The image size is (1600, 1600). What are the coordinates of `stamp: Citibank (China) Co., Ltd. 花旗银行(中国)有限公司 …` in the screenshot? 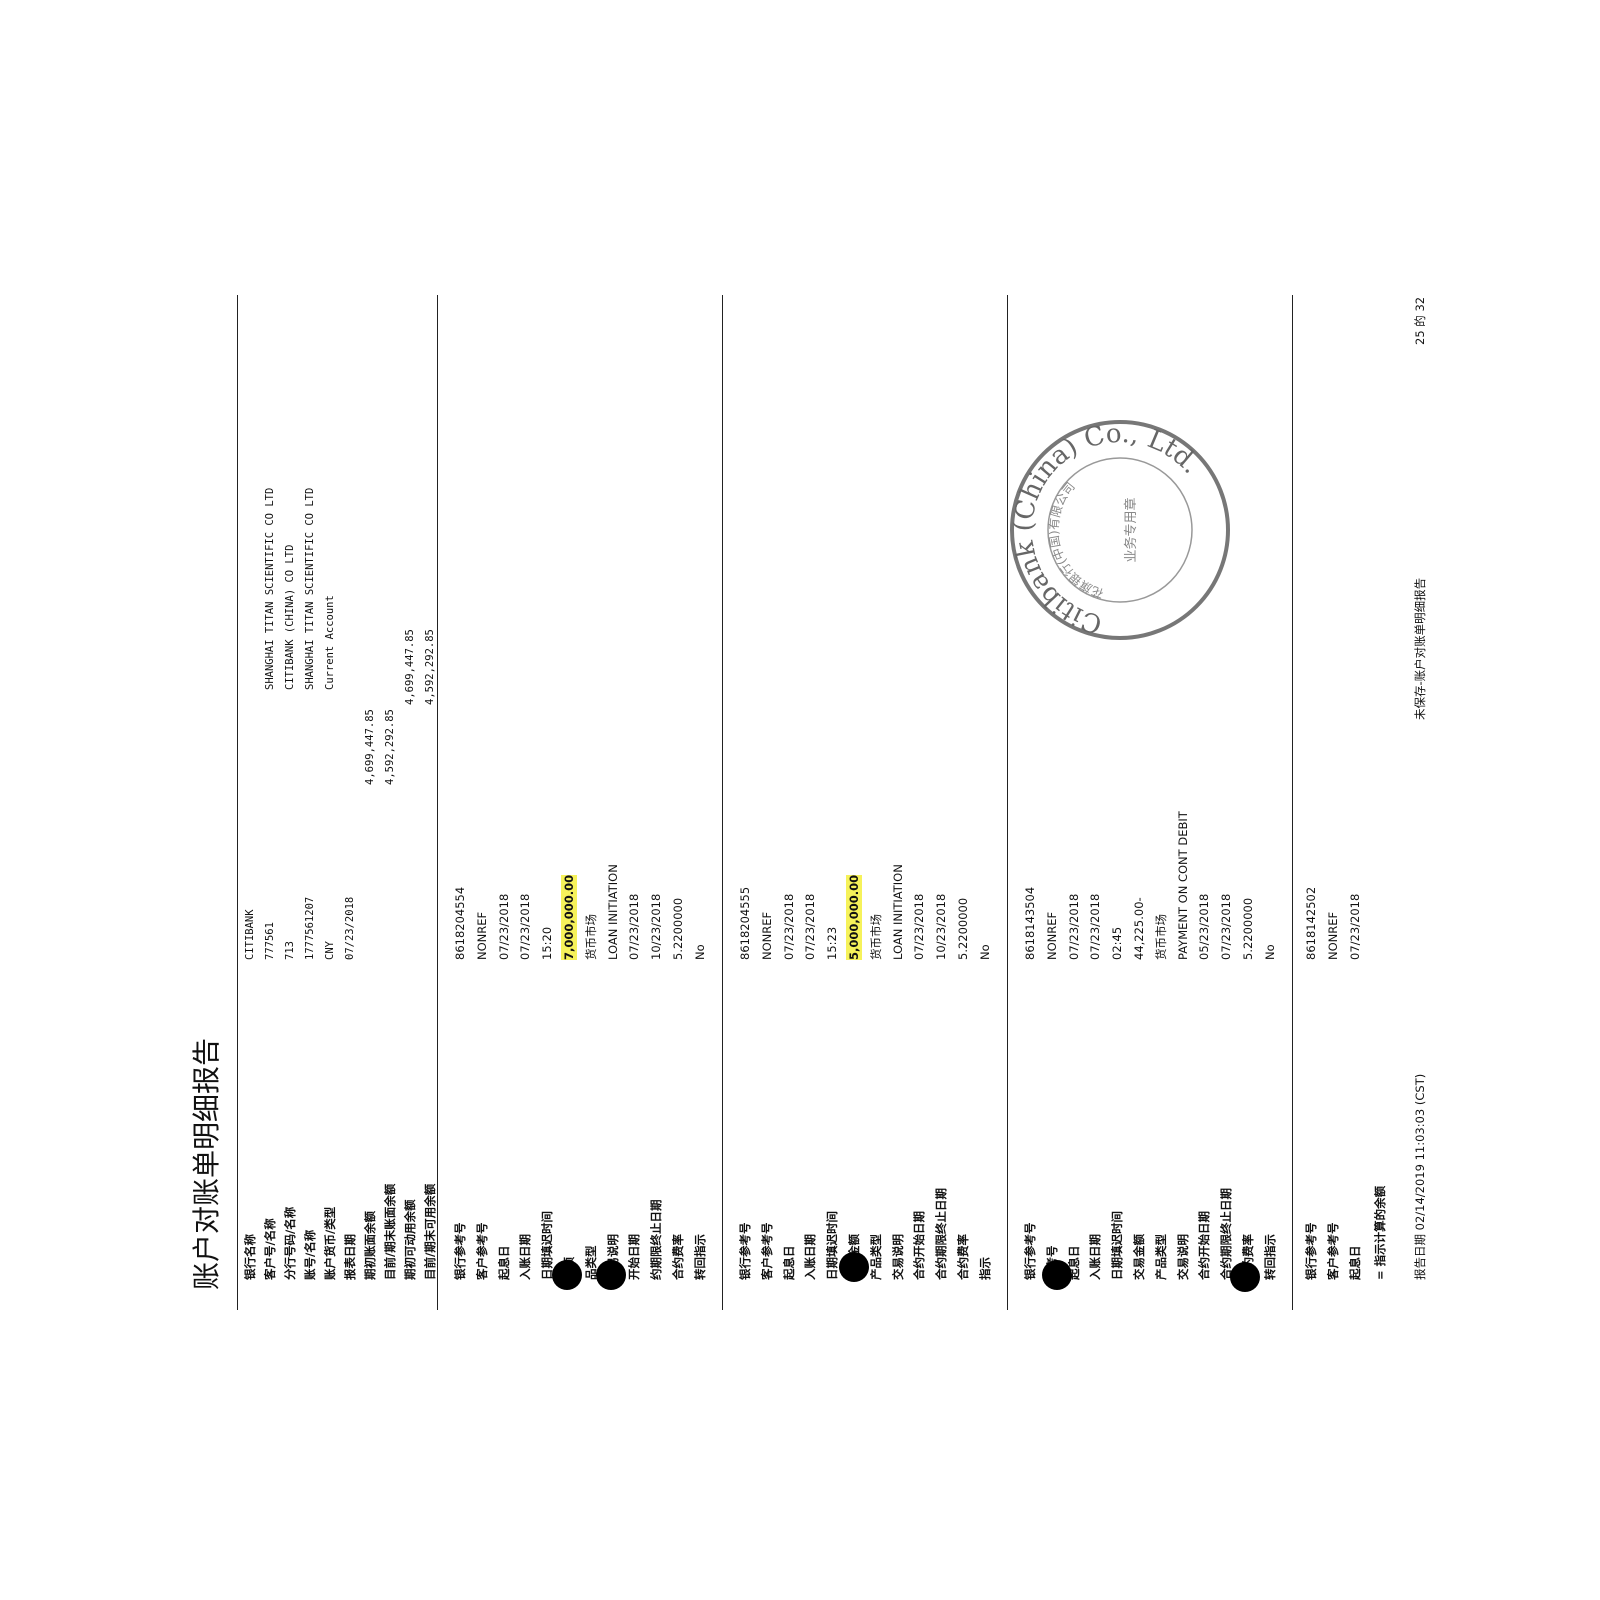 It's located at (1119, 529).